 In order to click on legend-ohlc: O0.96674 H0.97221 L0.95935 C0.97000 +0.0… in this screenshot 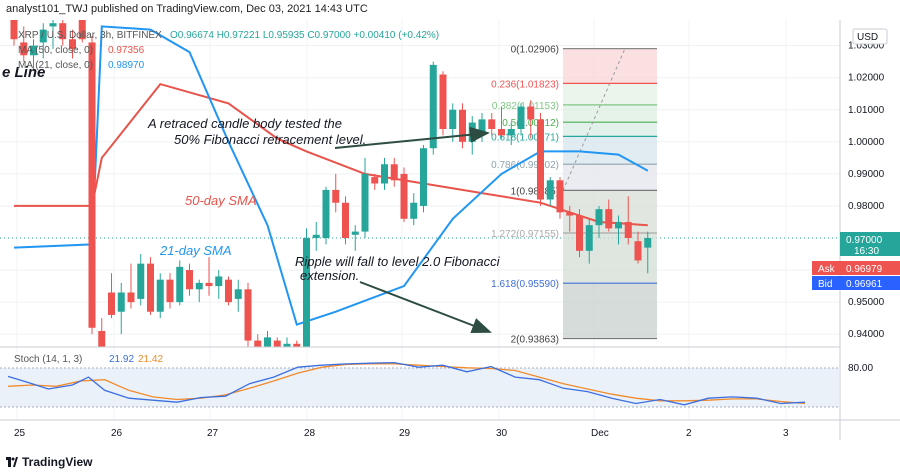, I will do `click(304, 35)`.